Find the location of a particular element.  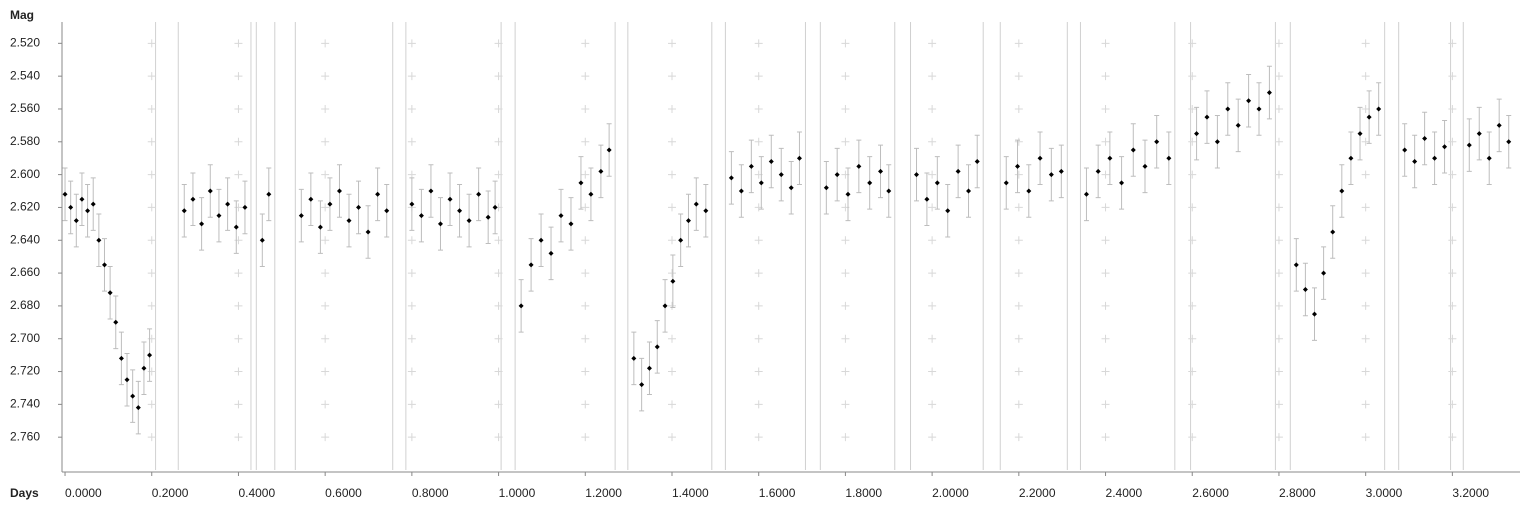

y-tick-label: 2.560 is located at coordinates (25, 108).